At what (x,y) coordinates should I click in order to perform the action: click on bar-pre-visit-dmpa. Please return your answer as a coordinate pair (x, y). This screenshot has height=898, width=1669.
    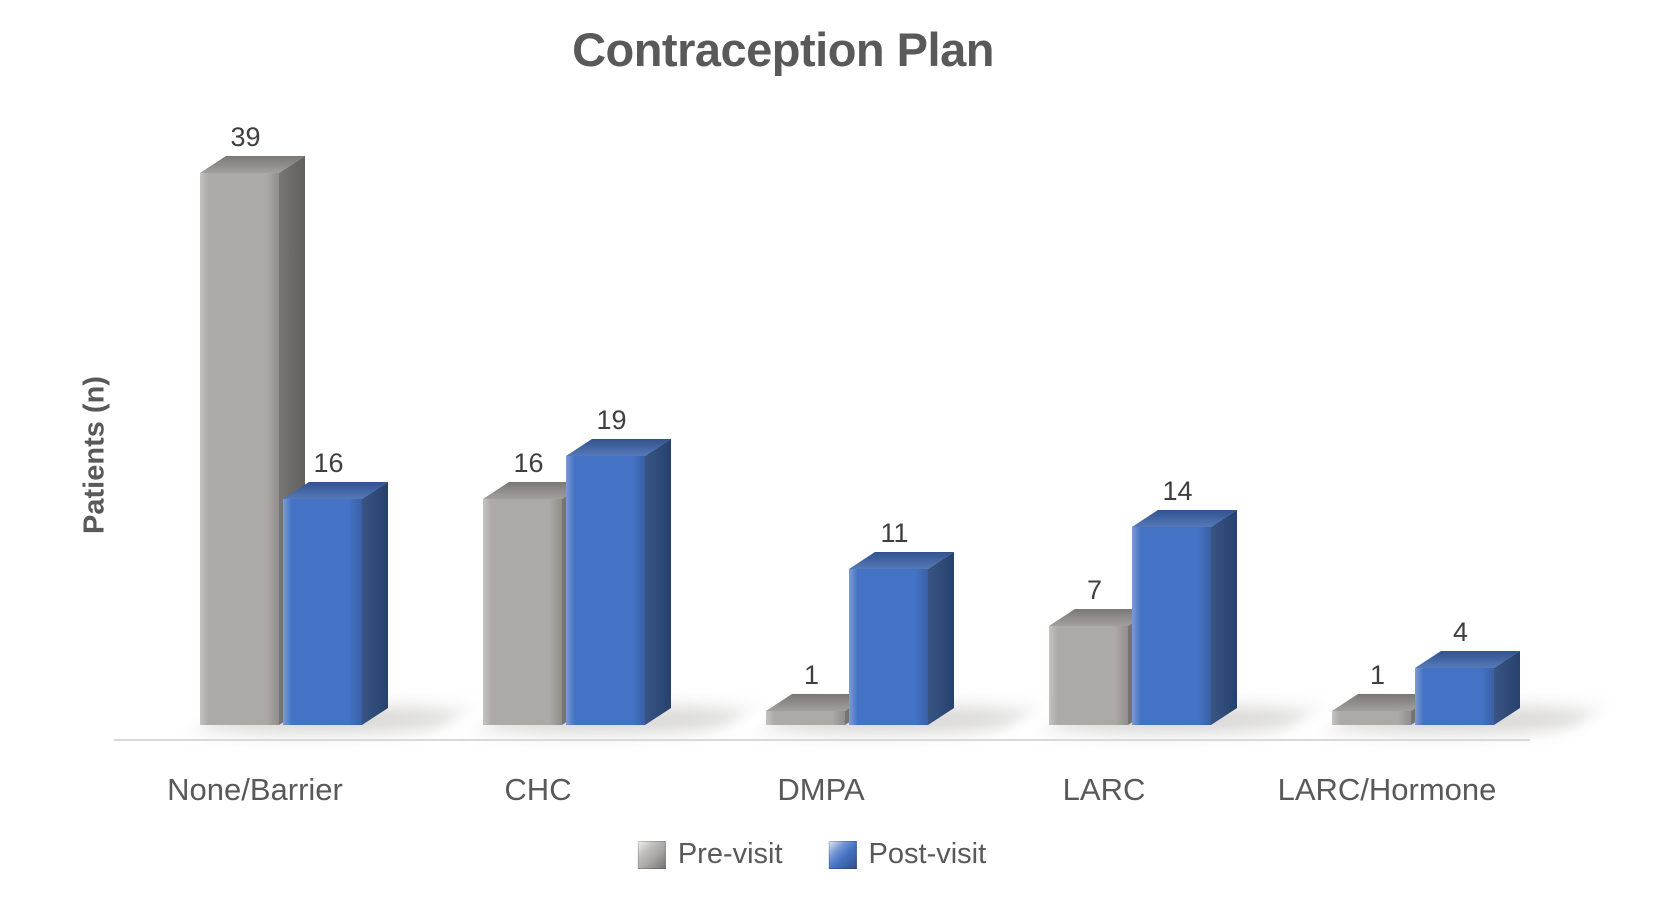
    Looking at the image, I should click on (818, 709).